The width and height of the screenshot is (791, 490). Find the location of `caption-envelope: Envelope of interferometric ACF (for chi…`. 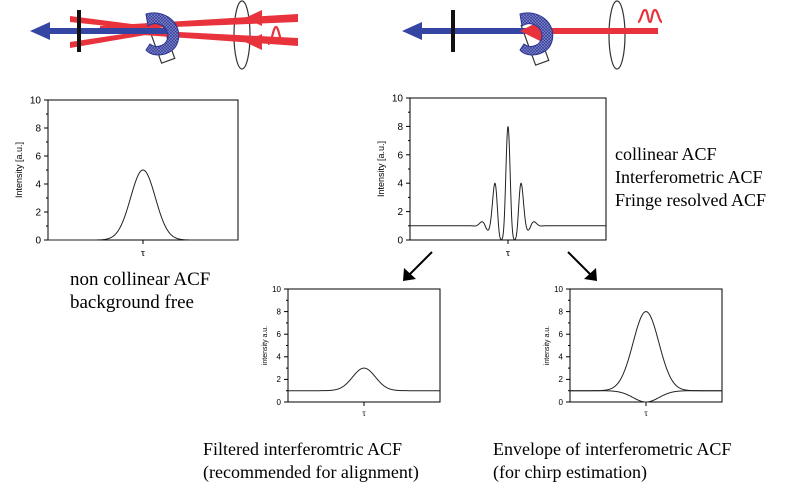

caption-envelope: Envelope of interferometric ACF (for chi… is located at coordinates (612, 461).